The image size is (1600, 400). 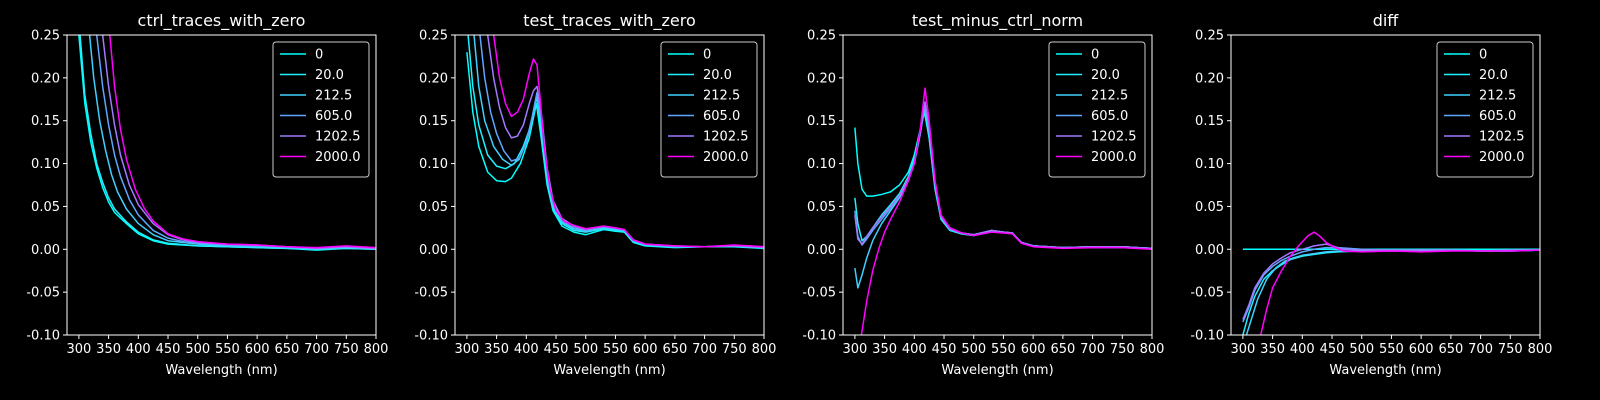 I want to click on panel-title: test_minus_ctrl_norm, so click(x=997, y=21).